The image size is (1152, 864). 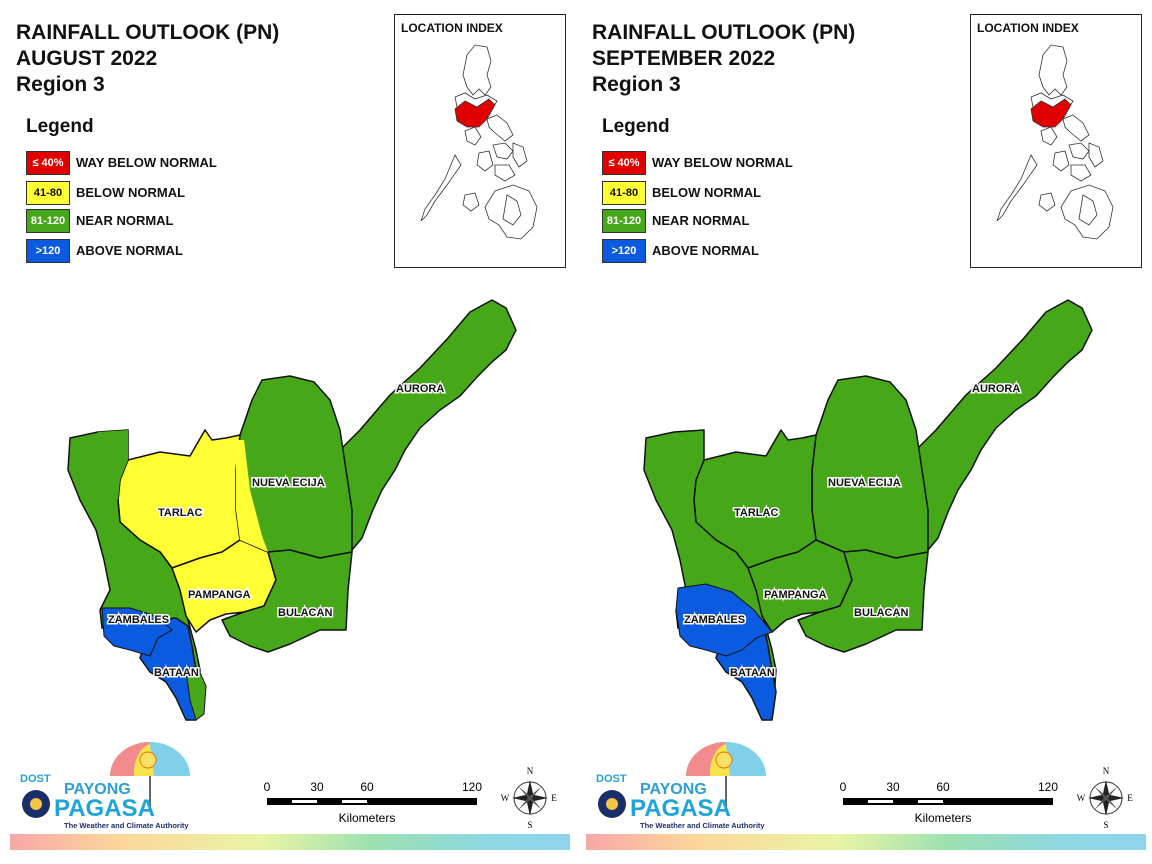 What do you see at coordinates (684, 58) in the screenshot?
I see `title-line-2: SEPTEMBER 2022` at bounding box center [684, 58].